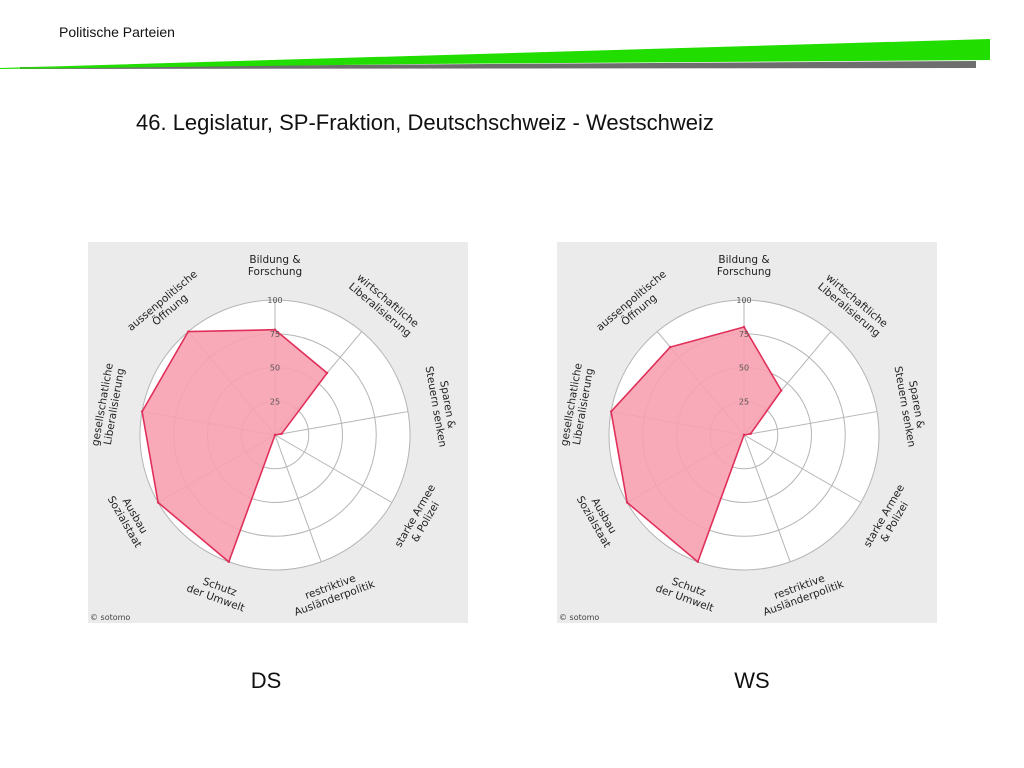 The image size is (1024, 768). What do you see at coordinates (266, 680) in the screenshot?
I see `caption-ds: DS` at bounding box center [266, 680].